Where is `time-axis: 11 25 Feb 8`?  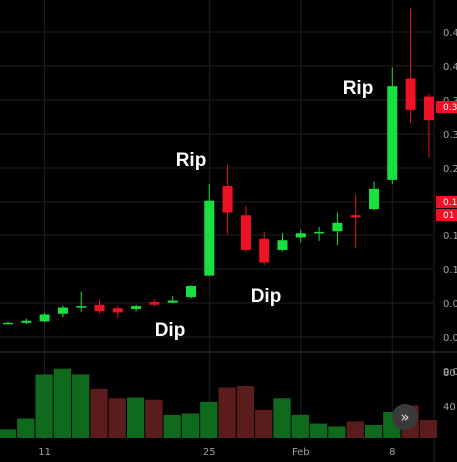
time-axis: 11 25 Feb 8 is located at coordinates (216, 452).